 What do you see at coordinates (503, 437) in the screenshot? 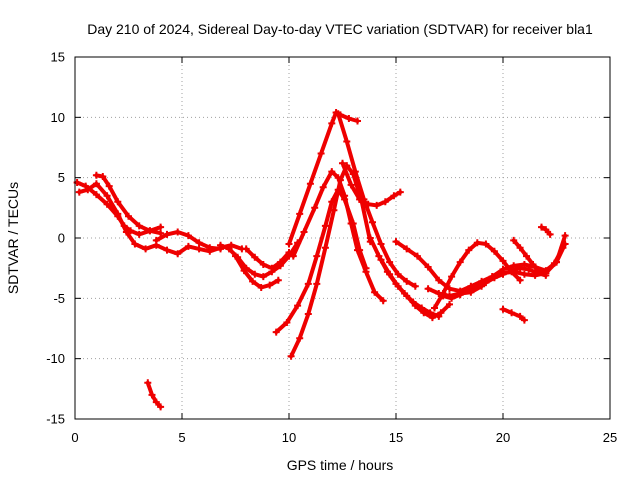
I see `x-tick-label: 20` at bounding box center [503, 437].